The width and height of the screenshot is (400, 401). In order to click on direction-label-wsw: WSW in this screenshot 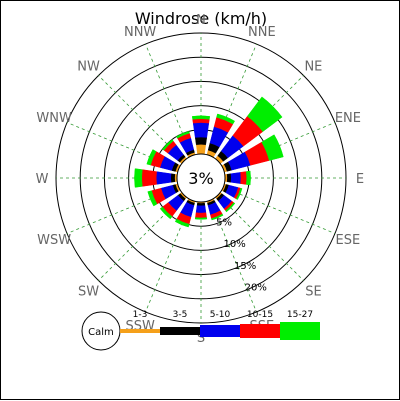, I will do `click(54, 240)`.